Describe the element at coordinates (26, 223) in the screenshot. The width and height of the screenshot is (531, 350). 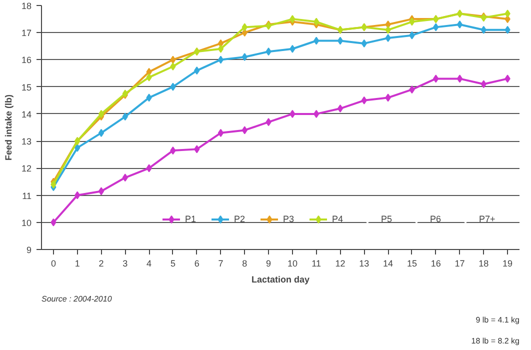
I see `y-tick-label: 10` at that location.